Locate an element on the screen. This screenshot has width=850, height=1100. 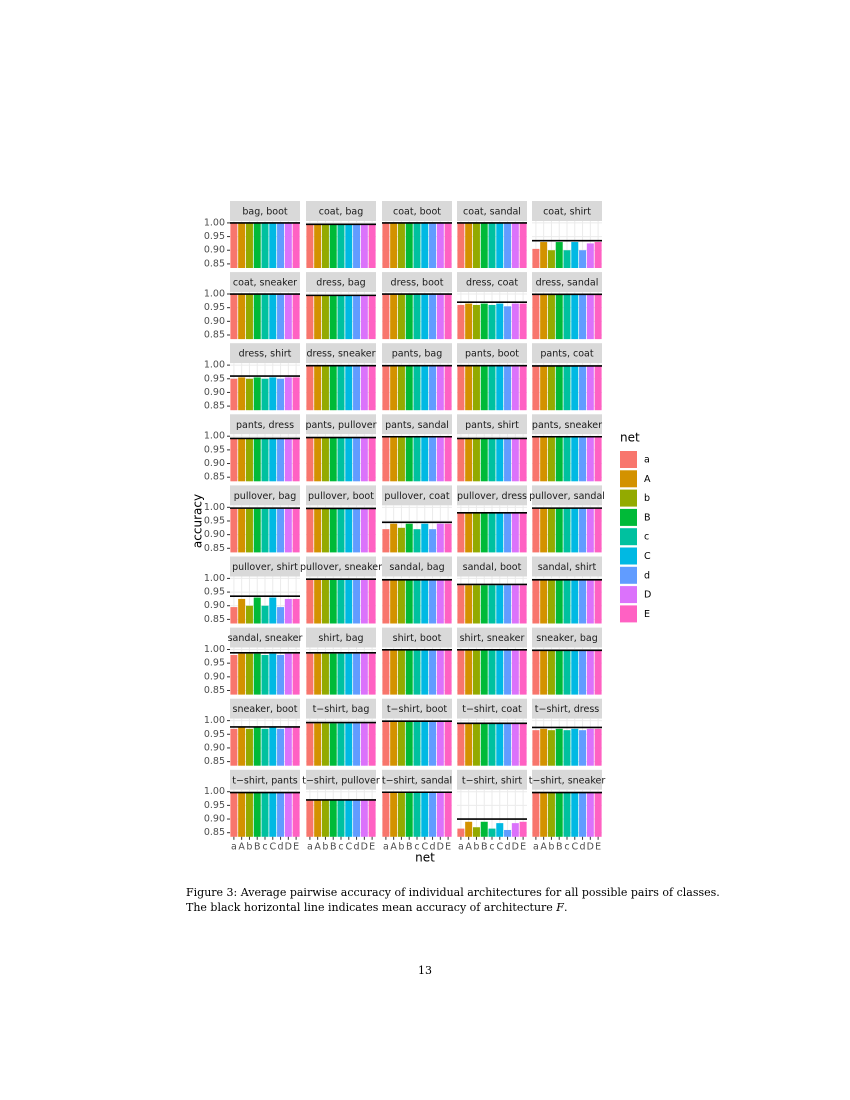
facet-title: t−shirt, pants is located at coordinates (265, 780).